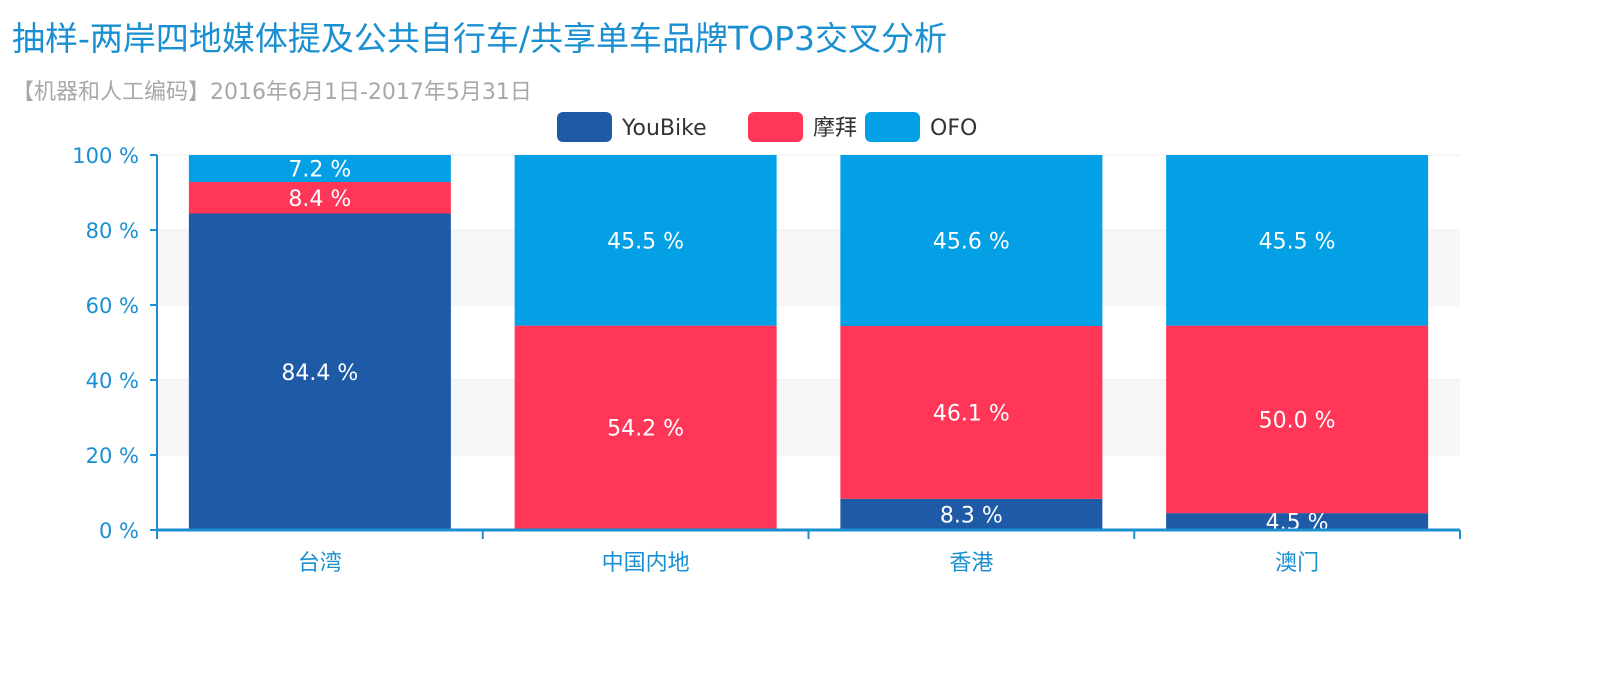  Describe the element at coordinates (646, 563) in the screenshot. I see `x-tick-label: 中国内地` at that location.